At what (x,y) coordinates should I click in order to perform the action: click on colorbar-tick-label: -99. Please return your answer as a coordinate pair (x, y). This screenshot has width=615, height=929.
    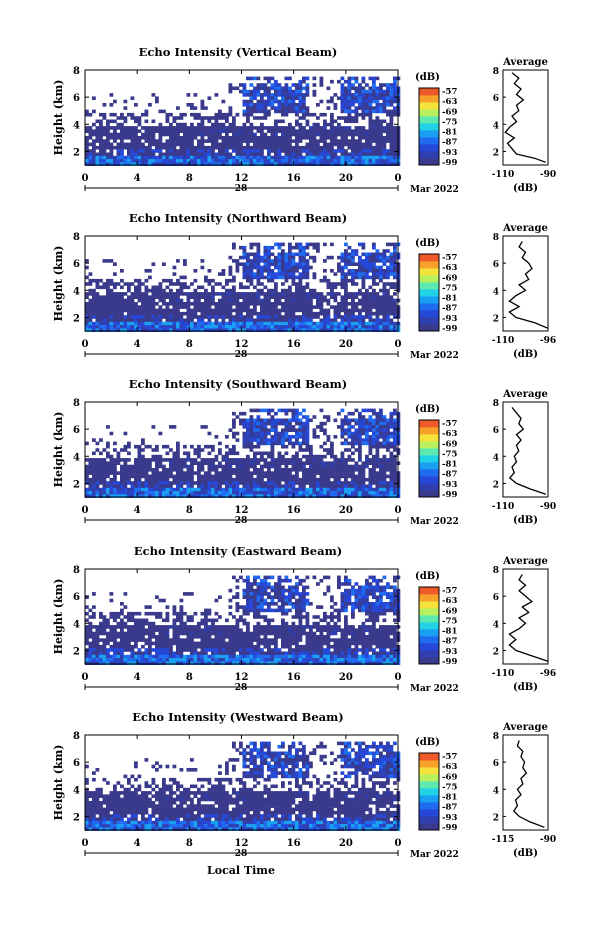
    Looking at the image, I should click on (449, 495).